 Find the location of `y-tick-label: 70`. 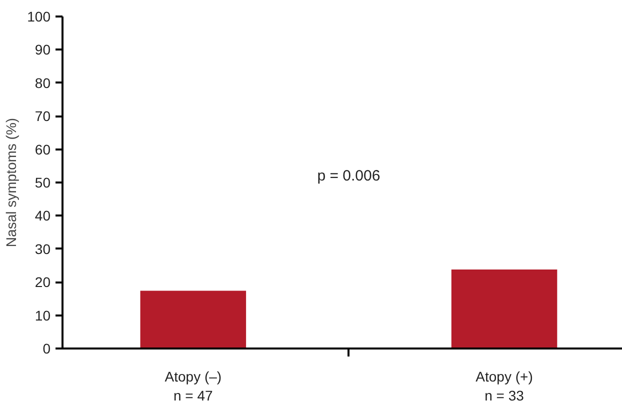

y-tick-label: 70 is located at coordinates (42, 116).